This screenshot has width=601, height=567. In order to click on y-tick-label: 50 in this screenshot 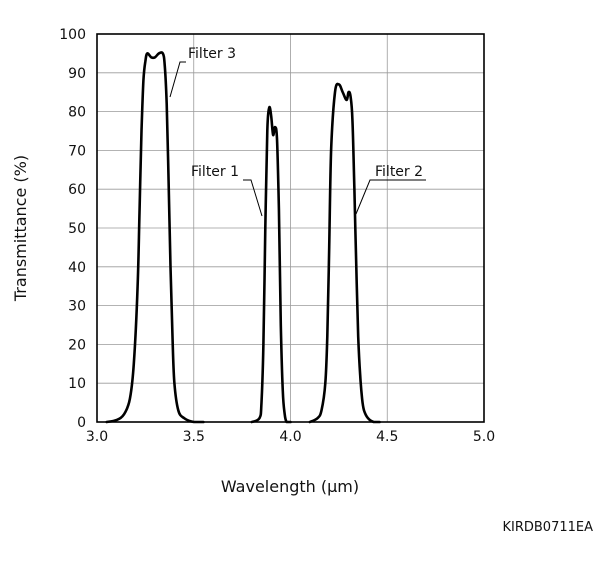, I will do `click(77, 229)`.